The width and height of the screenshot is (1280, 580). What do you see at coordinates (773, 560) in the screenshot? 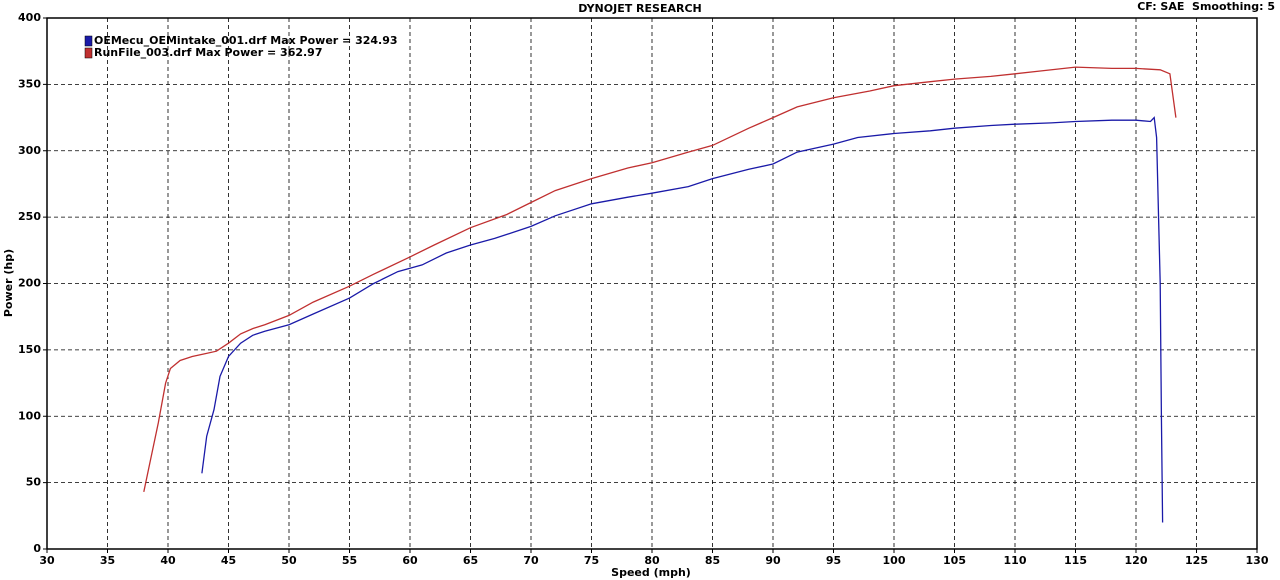
I see `x-tick-label: 90` at bounding box center [773, 560].